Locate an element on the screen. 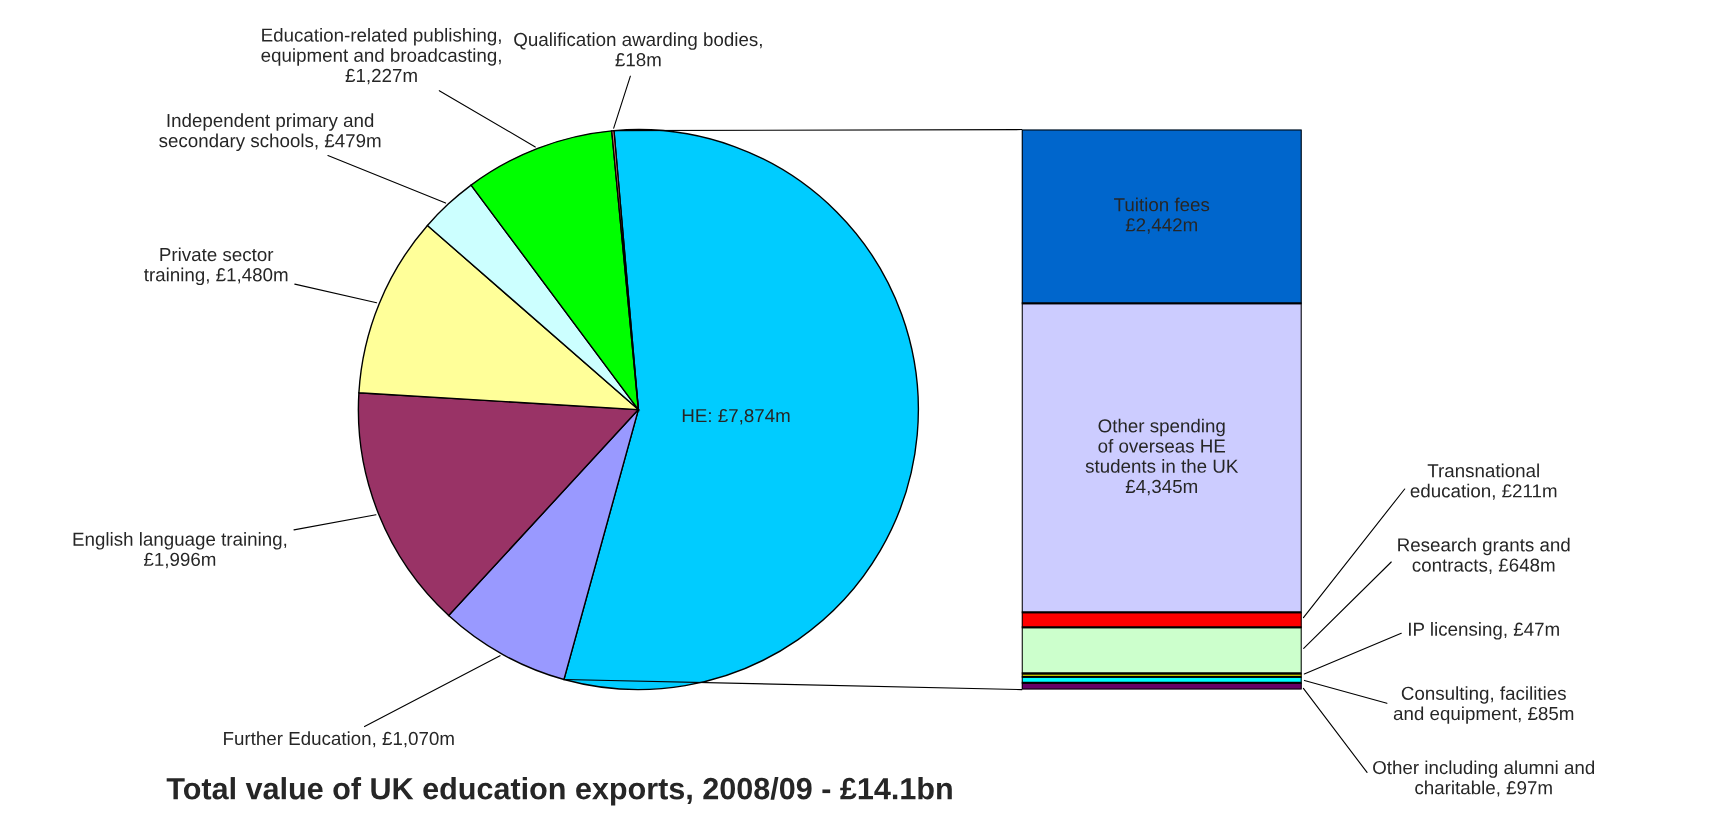  series-label: Tuition fees is located at coordinates (1162, 204).